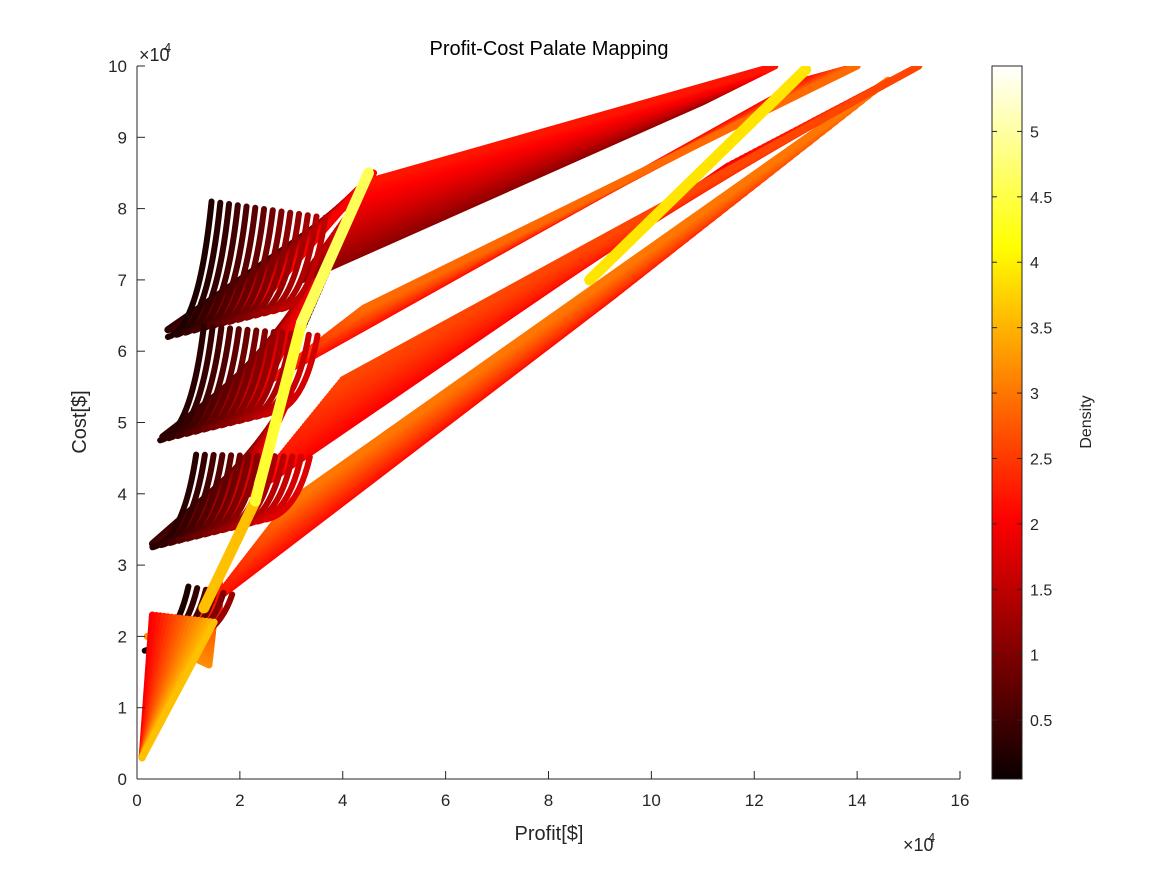  Describe the element at coordinates (1034, 263) in the screenshot. I see `colorbar-tick-label: 4` at that location.